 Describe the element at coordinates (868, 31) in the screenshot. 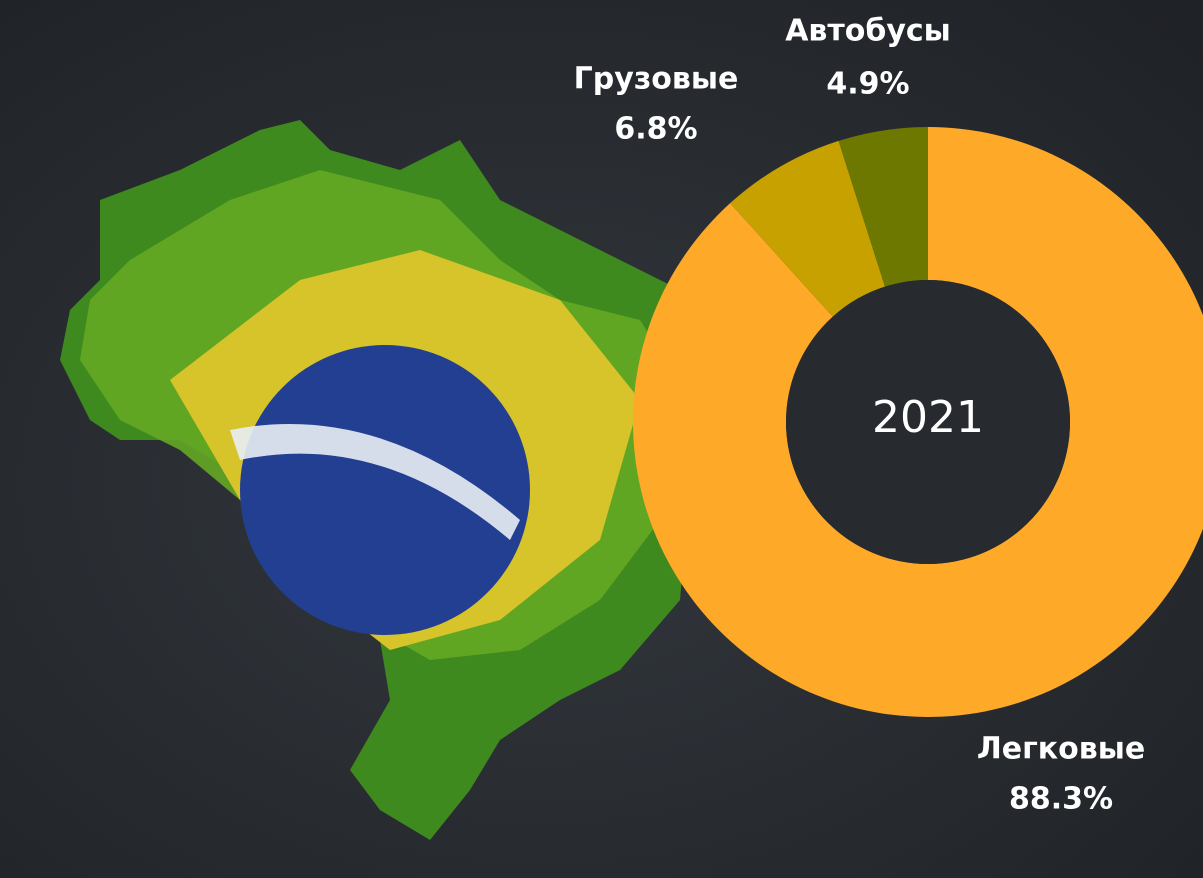

I see `slice-name: Автобусы` at that location.